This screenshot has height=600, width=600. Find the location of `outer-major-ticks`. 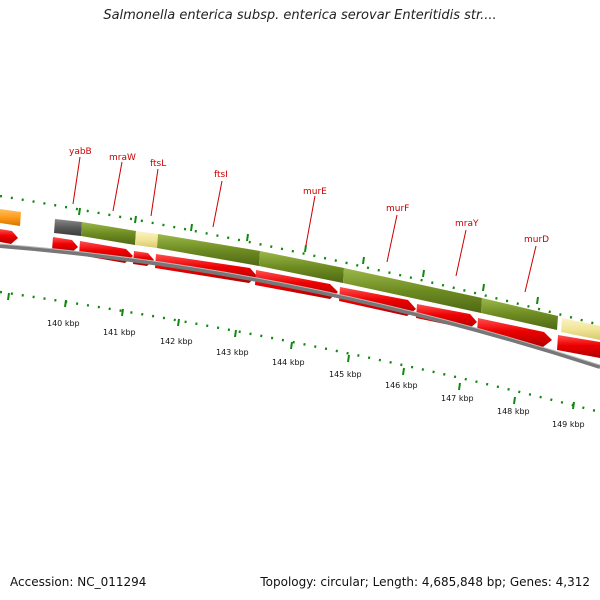

outer-major-ticks is located at coordinates (308, 256).